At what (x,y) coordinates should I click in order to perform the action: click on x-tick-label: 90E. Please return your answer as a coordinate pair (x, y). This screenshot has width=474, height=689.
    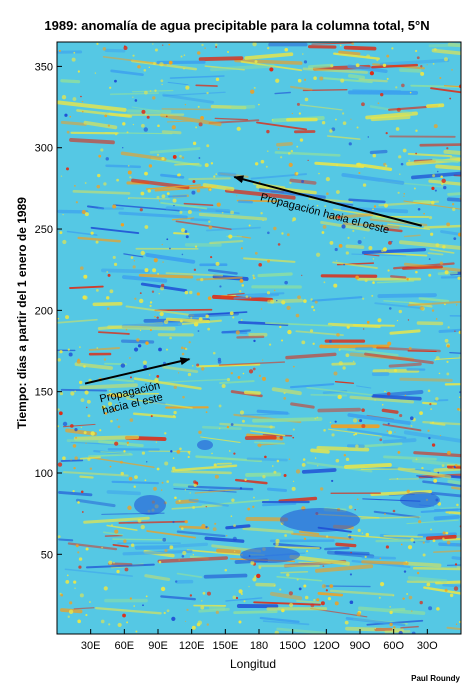
    Looking at the image, I should click on (158, 646).